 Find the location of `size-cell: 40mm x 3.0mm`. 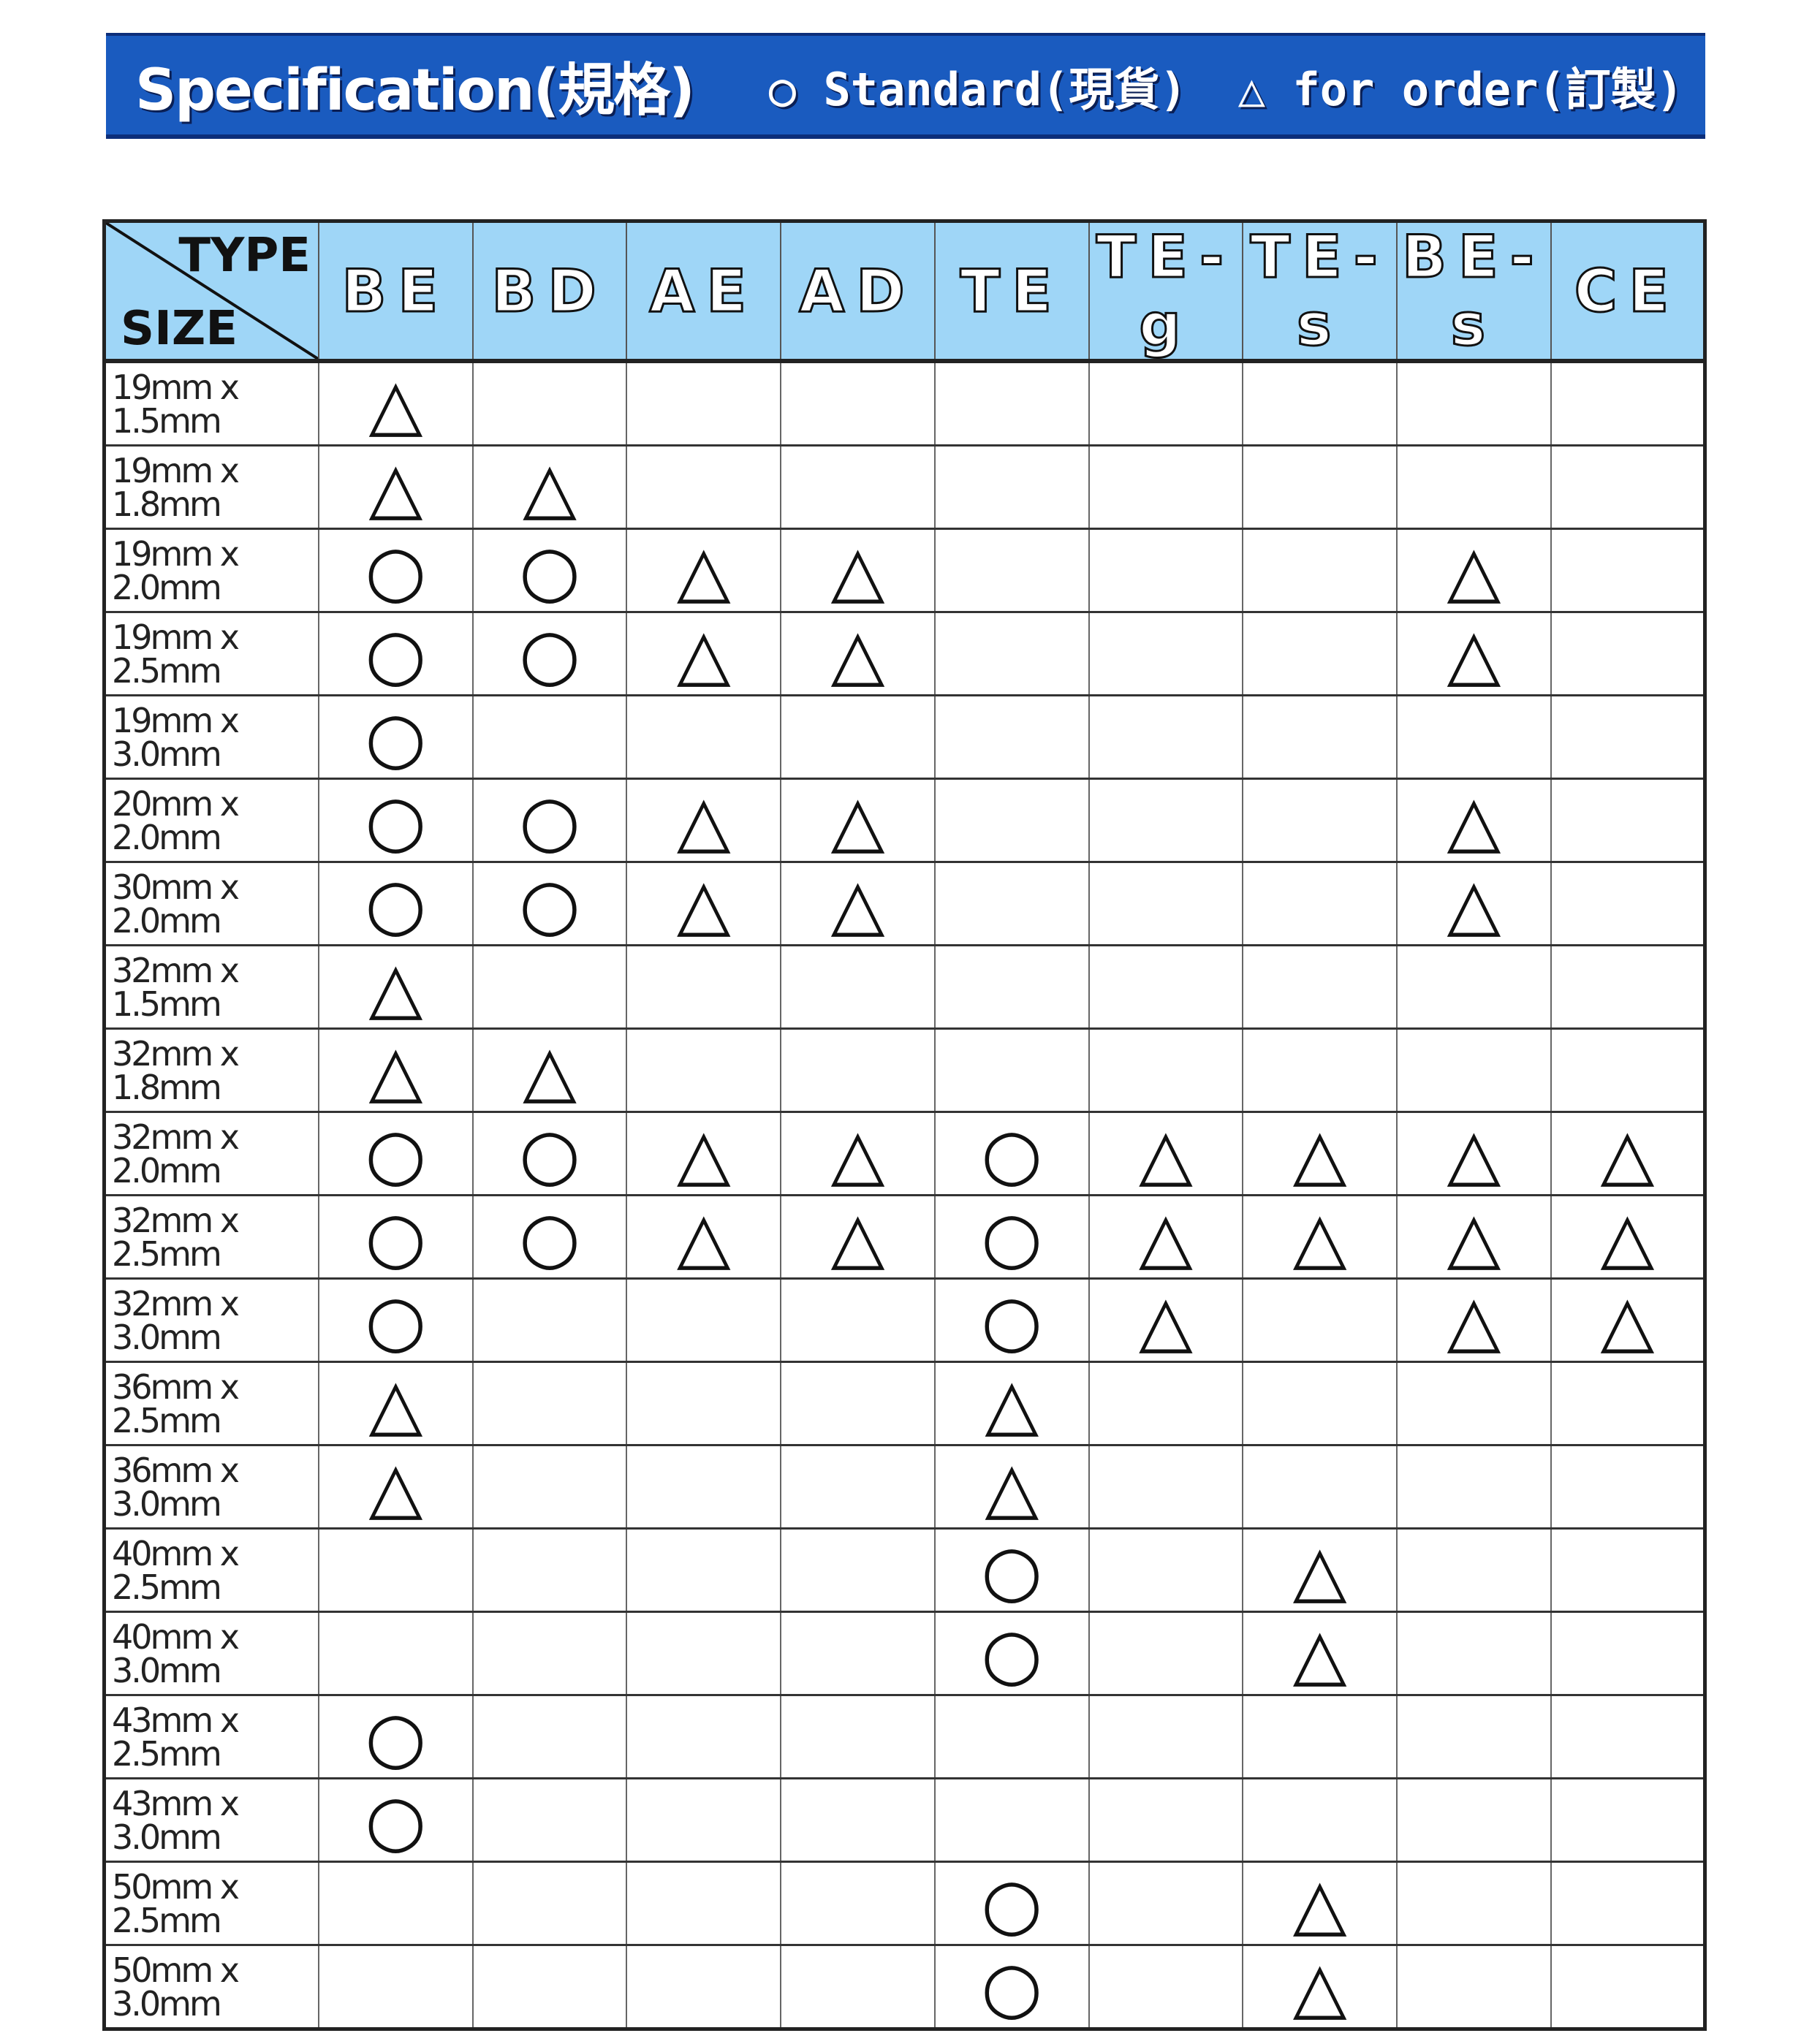

size-cell: 40mm x 3.0mm is located at coordinates (211, 1653).